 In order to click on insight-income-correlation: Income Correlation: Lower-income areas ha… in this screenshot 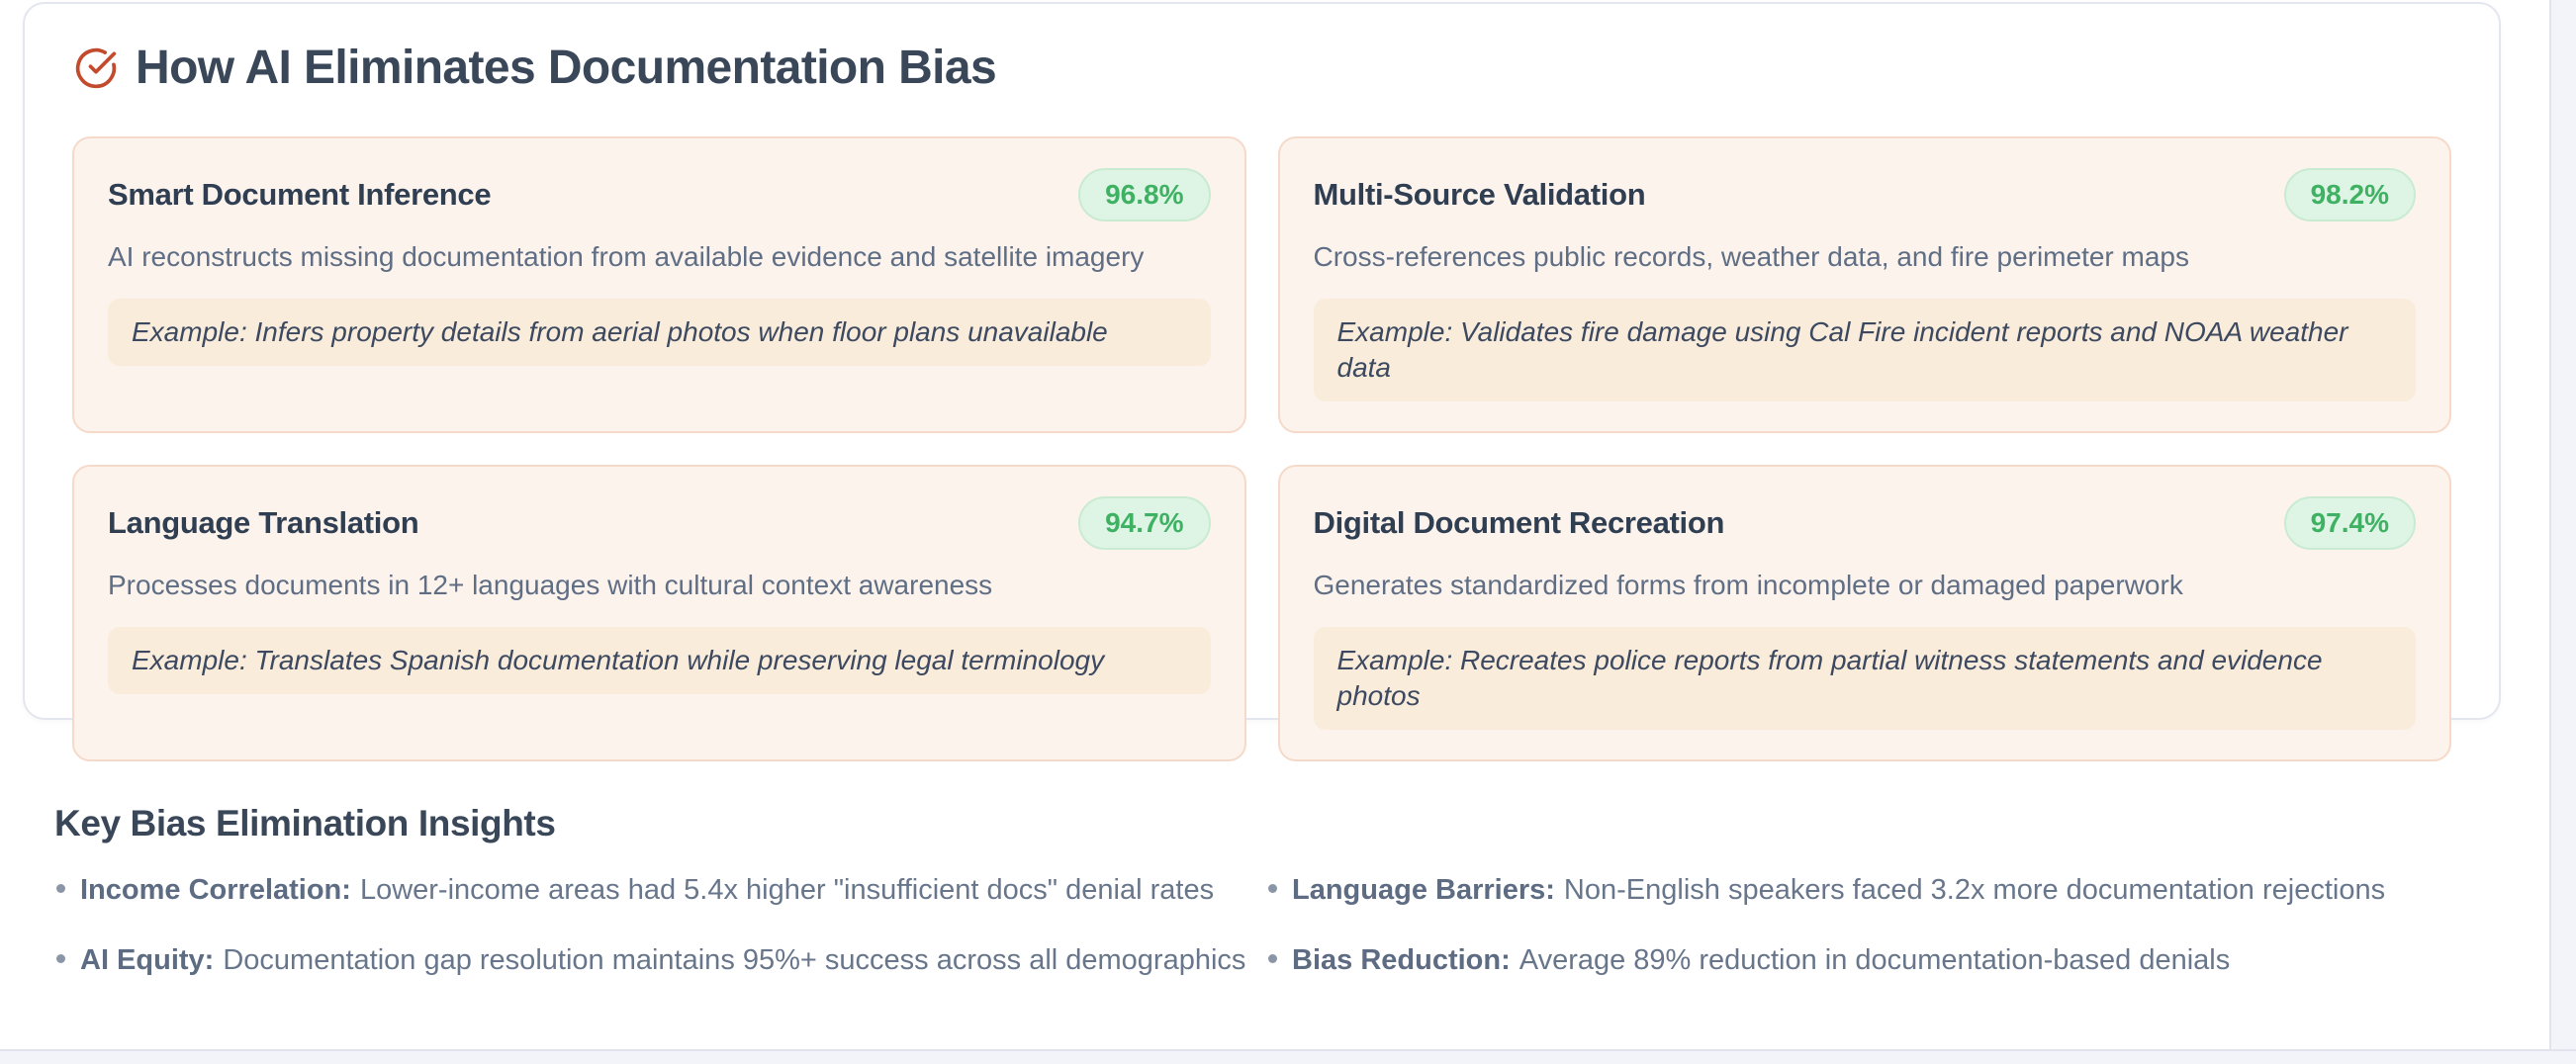, I will do `click(650, 890)`.